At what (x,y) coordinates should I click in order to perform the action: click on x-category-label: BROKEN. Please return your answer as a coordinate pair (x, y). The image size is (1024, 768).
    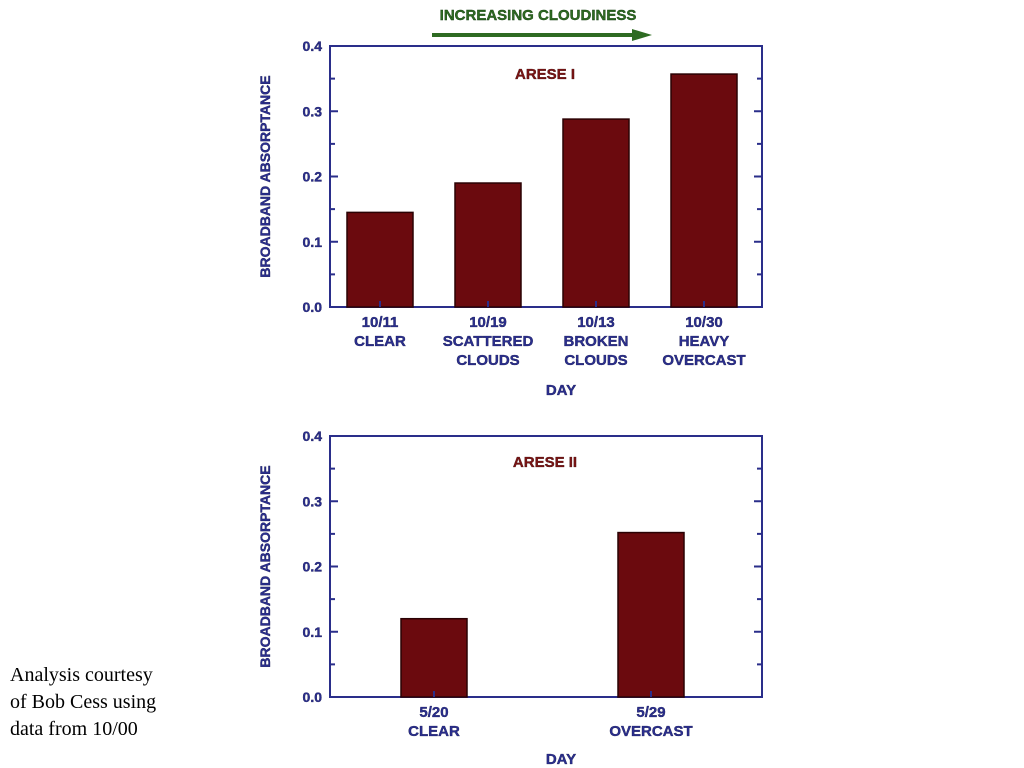
    Looking at the image, I should click on (595, 341).